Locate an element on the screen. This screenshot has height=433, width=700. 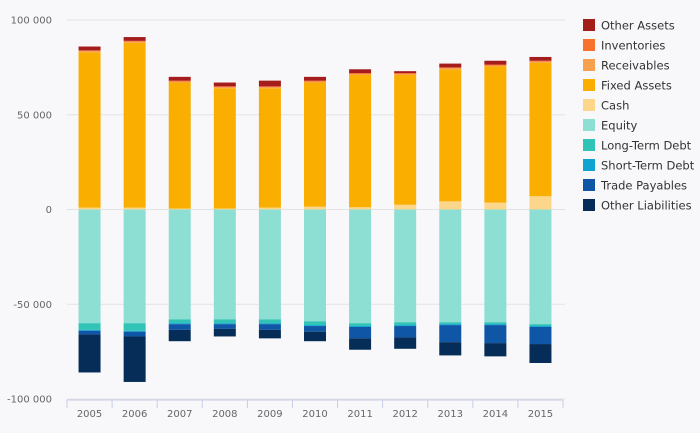
legend-item: Fixed Assets is located at coordinates (627, 86).